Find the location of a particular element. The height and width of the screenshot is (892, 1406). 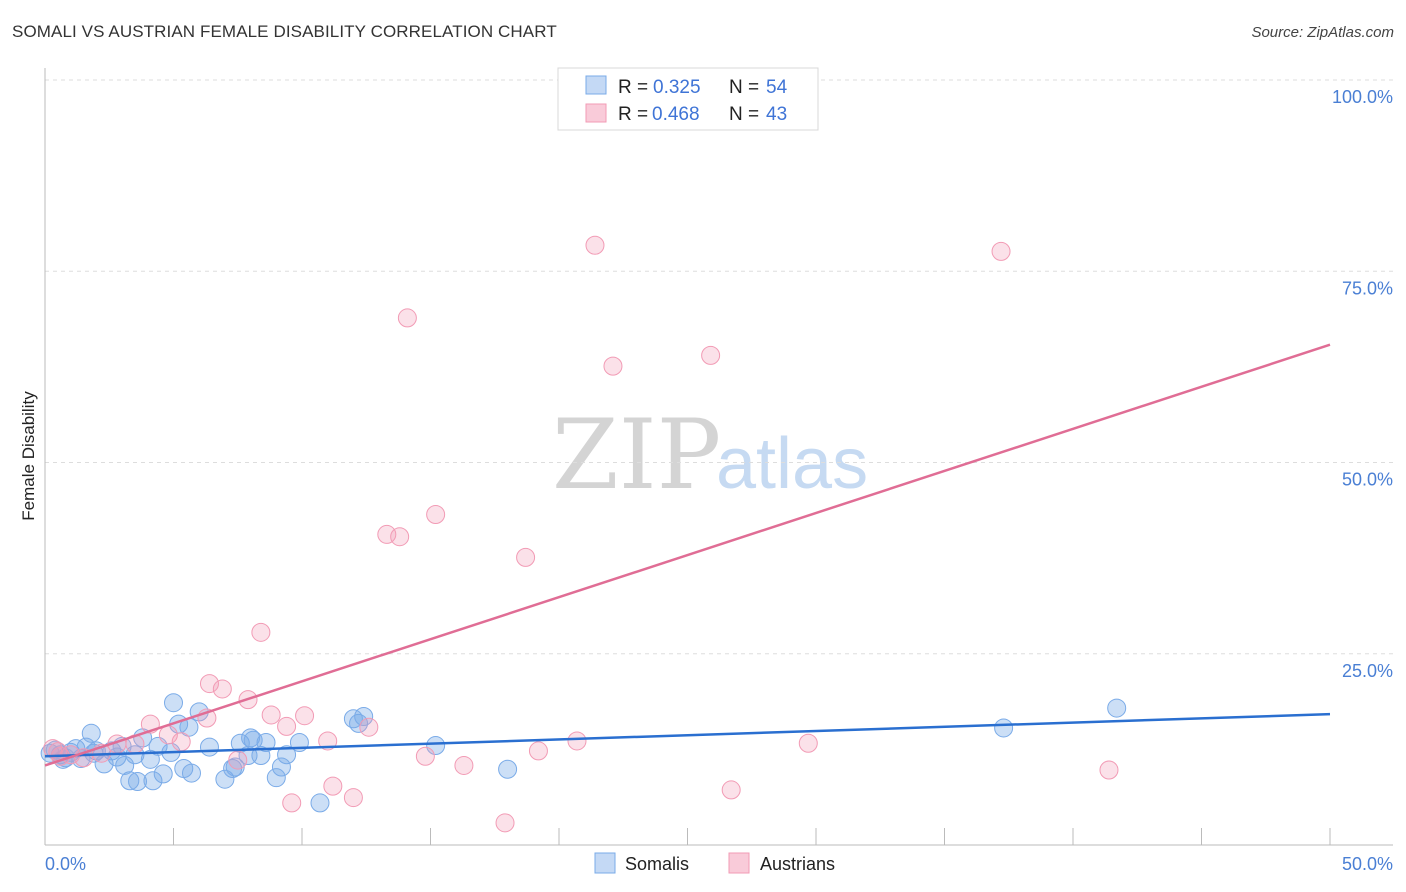

watermark-atlas: atlas is located at coordinates (792, 464).